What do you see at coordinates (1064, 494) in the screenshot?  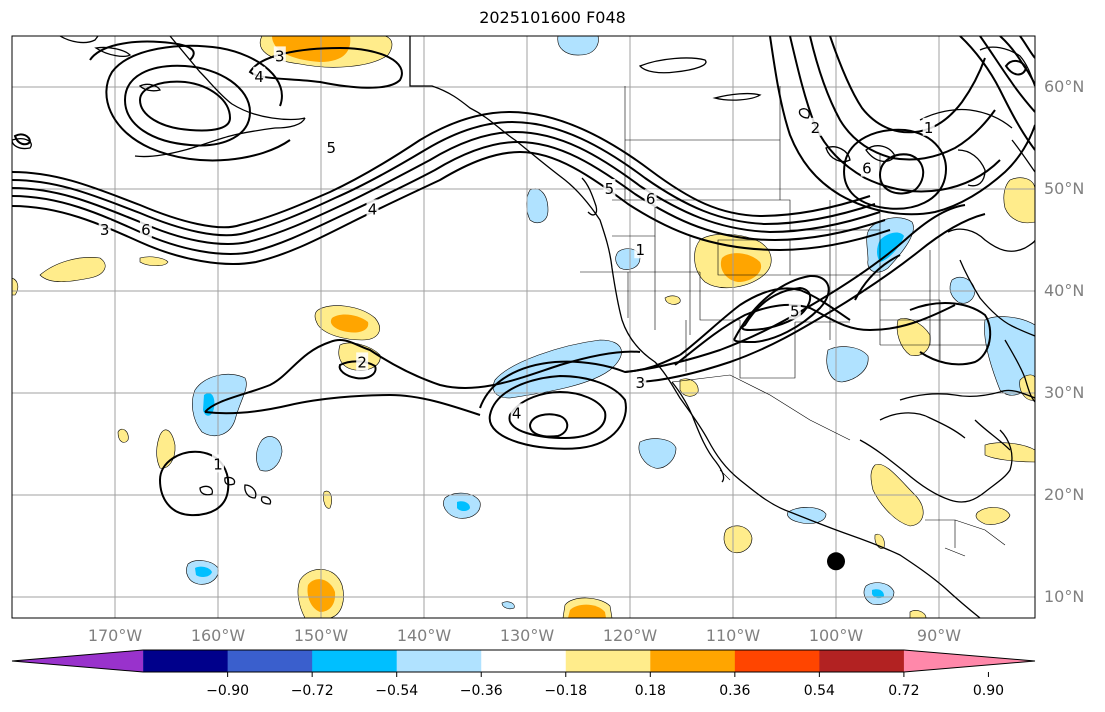 I see `lat-label: 20°N` at bounding box center [1064, 494].